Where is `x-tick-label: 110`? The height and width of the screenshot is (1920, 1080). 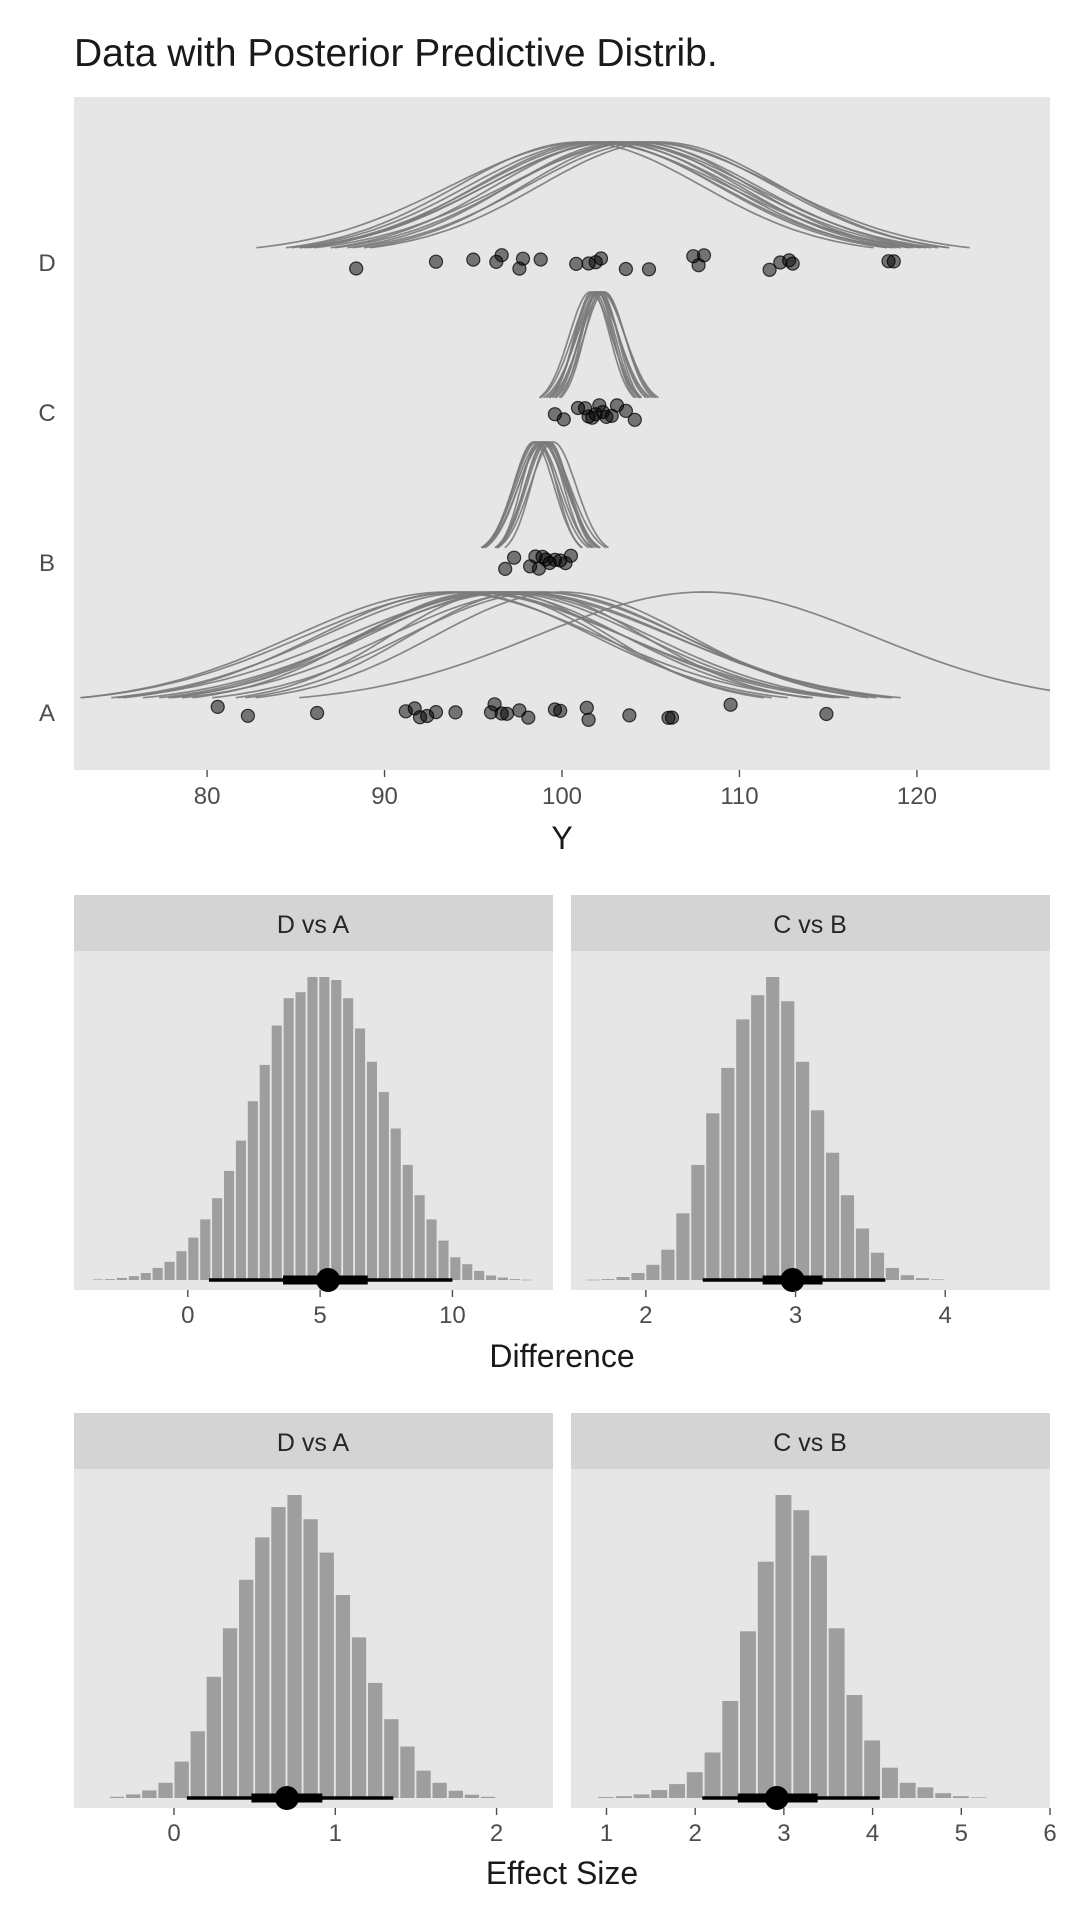
x-tick-label: 110 is located at coordinates (739, 796).